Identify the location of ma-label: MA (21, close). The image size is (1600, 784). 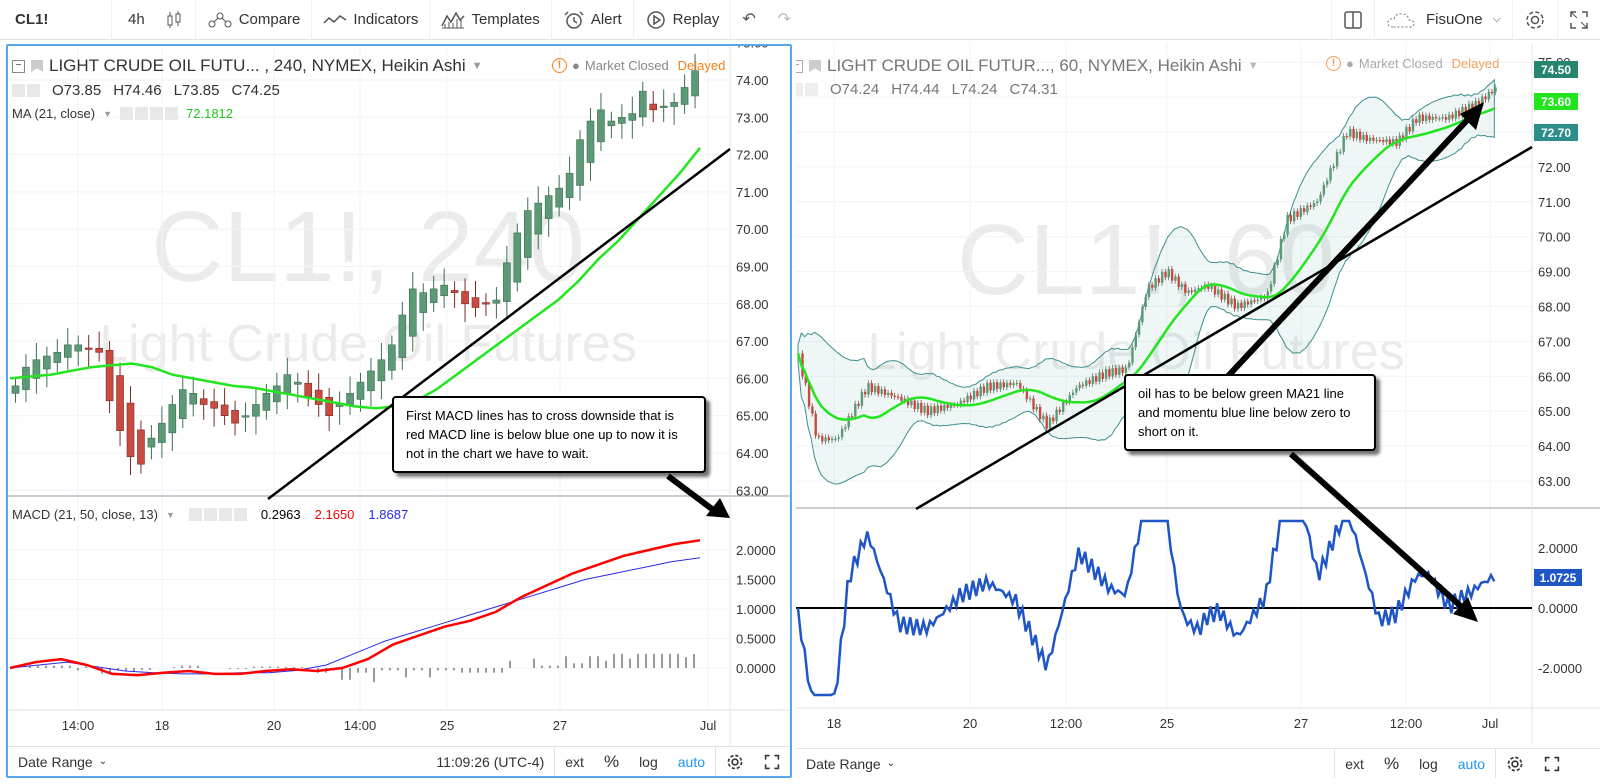
(54, 113).